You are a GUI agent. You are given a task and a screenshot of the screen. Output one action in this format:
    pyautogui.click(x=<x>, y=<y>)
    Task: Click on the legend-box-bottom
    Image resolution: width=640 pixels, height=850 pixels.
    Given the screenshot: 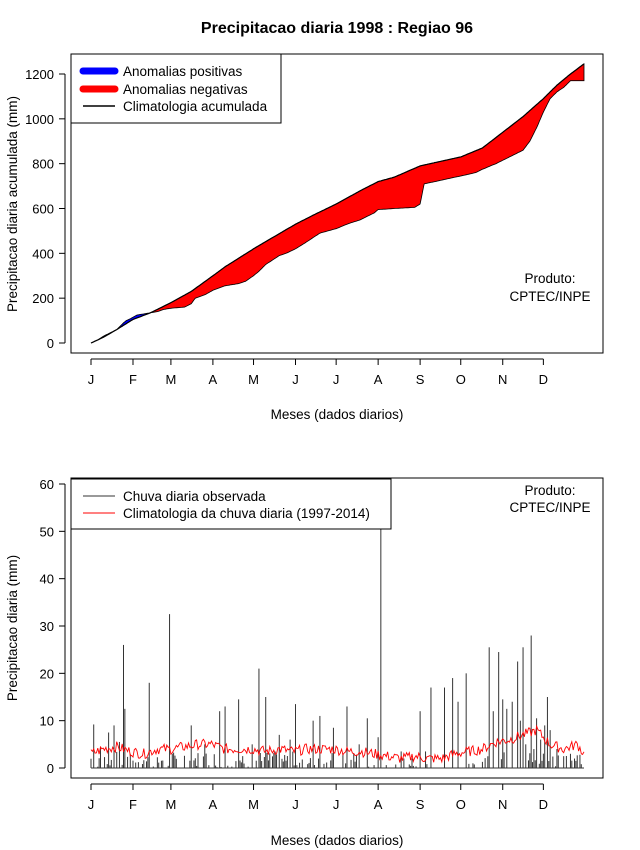 What is the action you would take?
    pyautogui.click(x=231, y=504)
    